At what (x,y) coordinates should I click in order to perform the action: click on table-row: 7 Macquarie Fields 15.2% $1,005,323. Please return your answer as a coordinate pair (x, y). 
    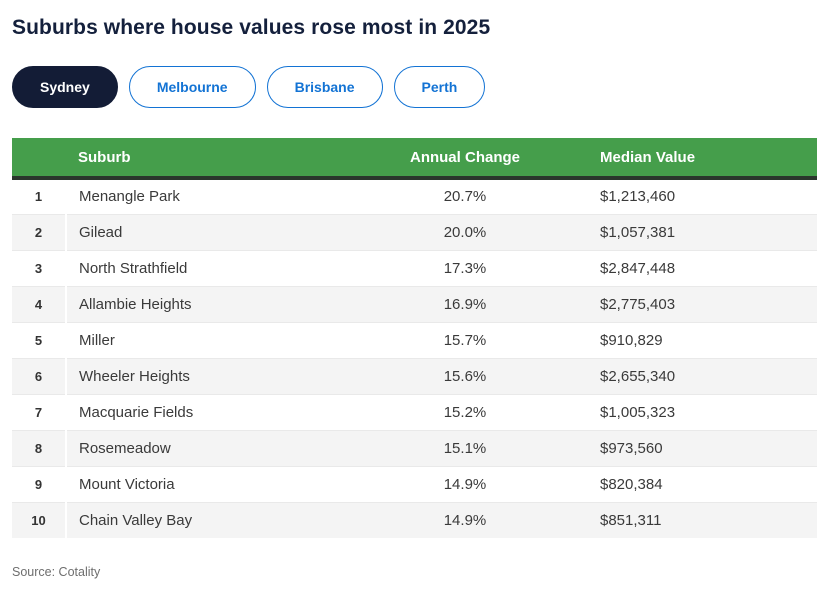
    Looking at the image, I should click on (414, 412).